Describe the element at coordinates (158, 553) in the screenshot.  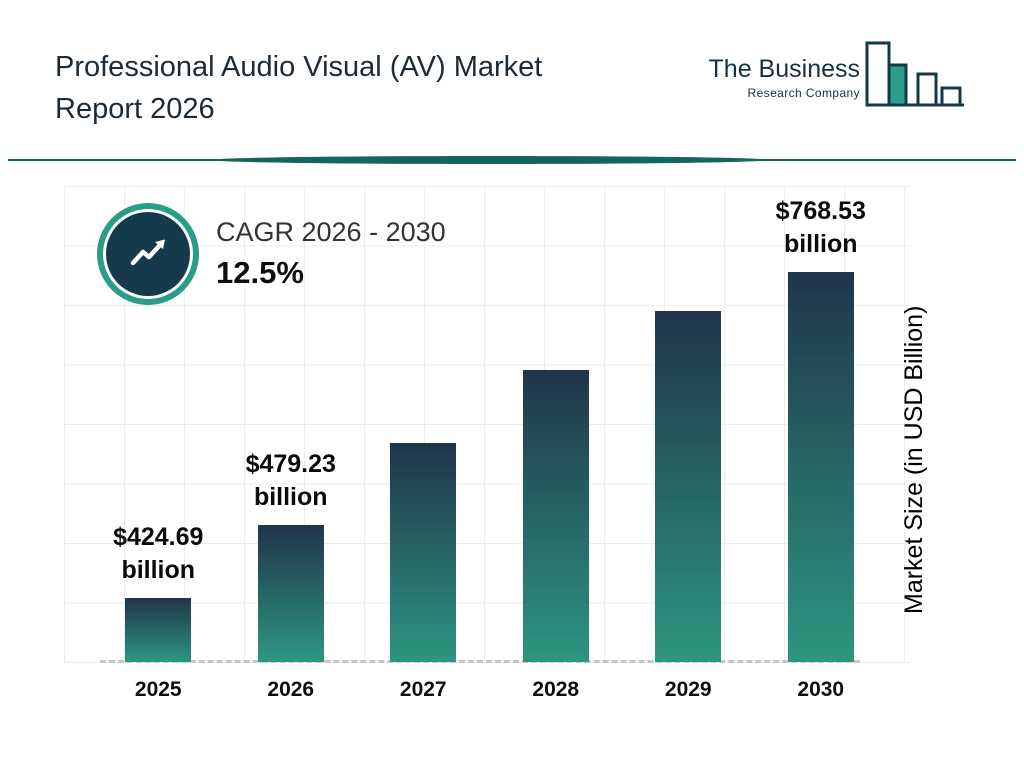
I see `bar-value-label-2025: $424.69 billion` at that location.